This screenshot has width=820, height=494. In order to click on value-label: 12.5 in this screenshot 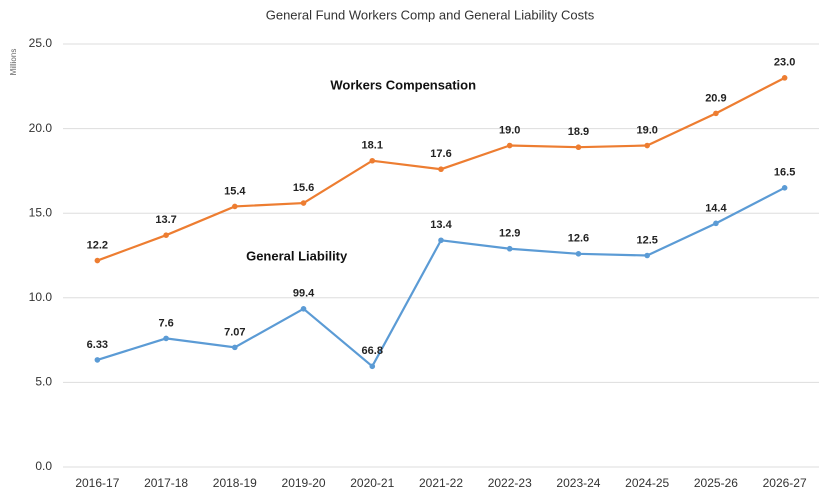, I will do `click(646, 240)`.